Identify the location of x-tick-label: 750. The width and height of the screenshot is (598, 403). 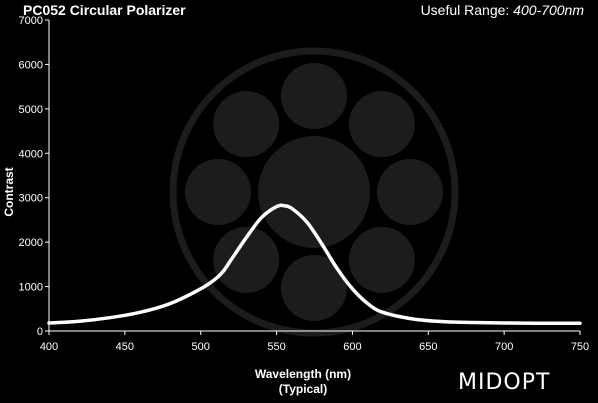
(580, 347).